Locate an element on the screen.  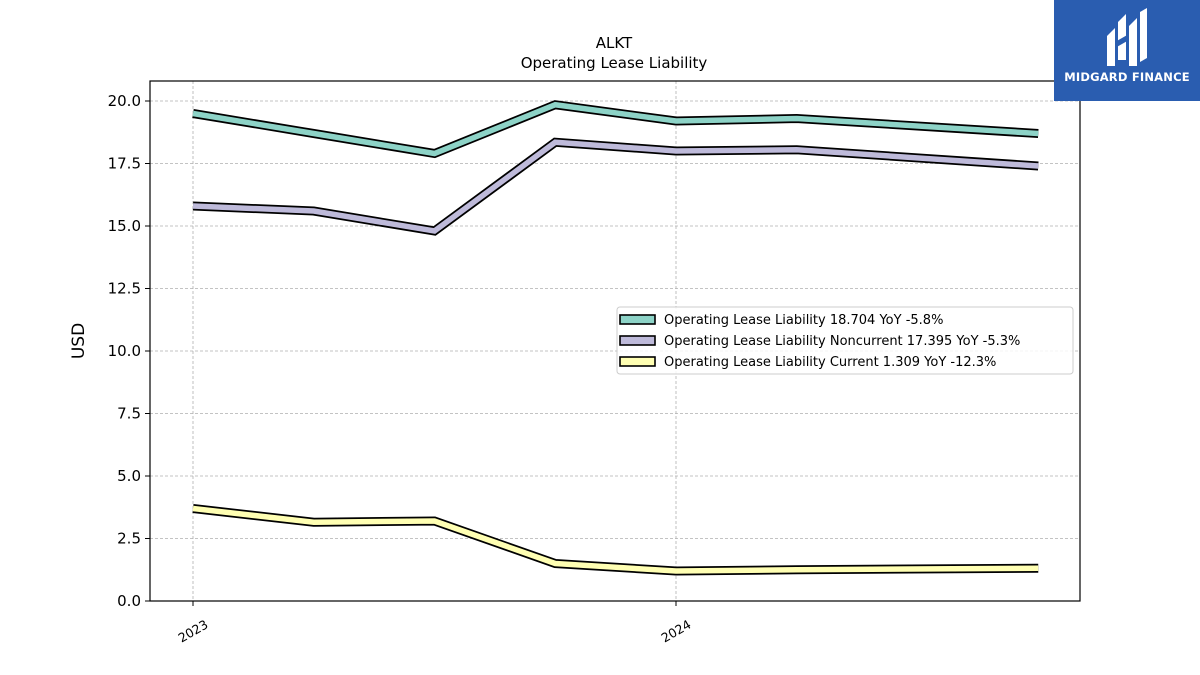
chart-title: ALKT is located at coordinates (614, 43).